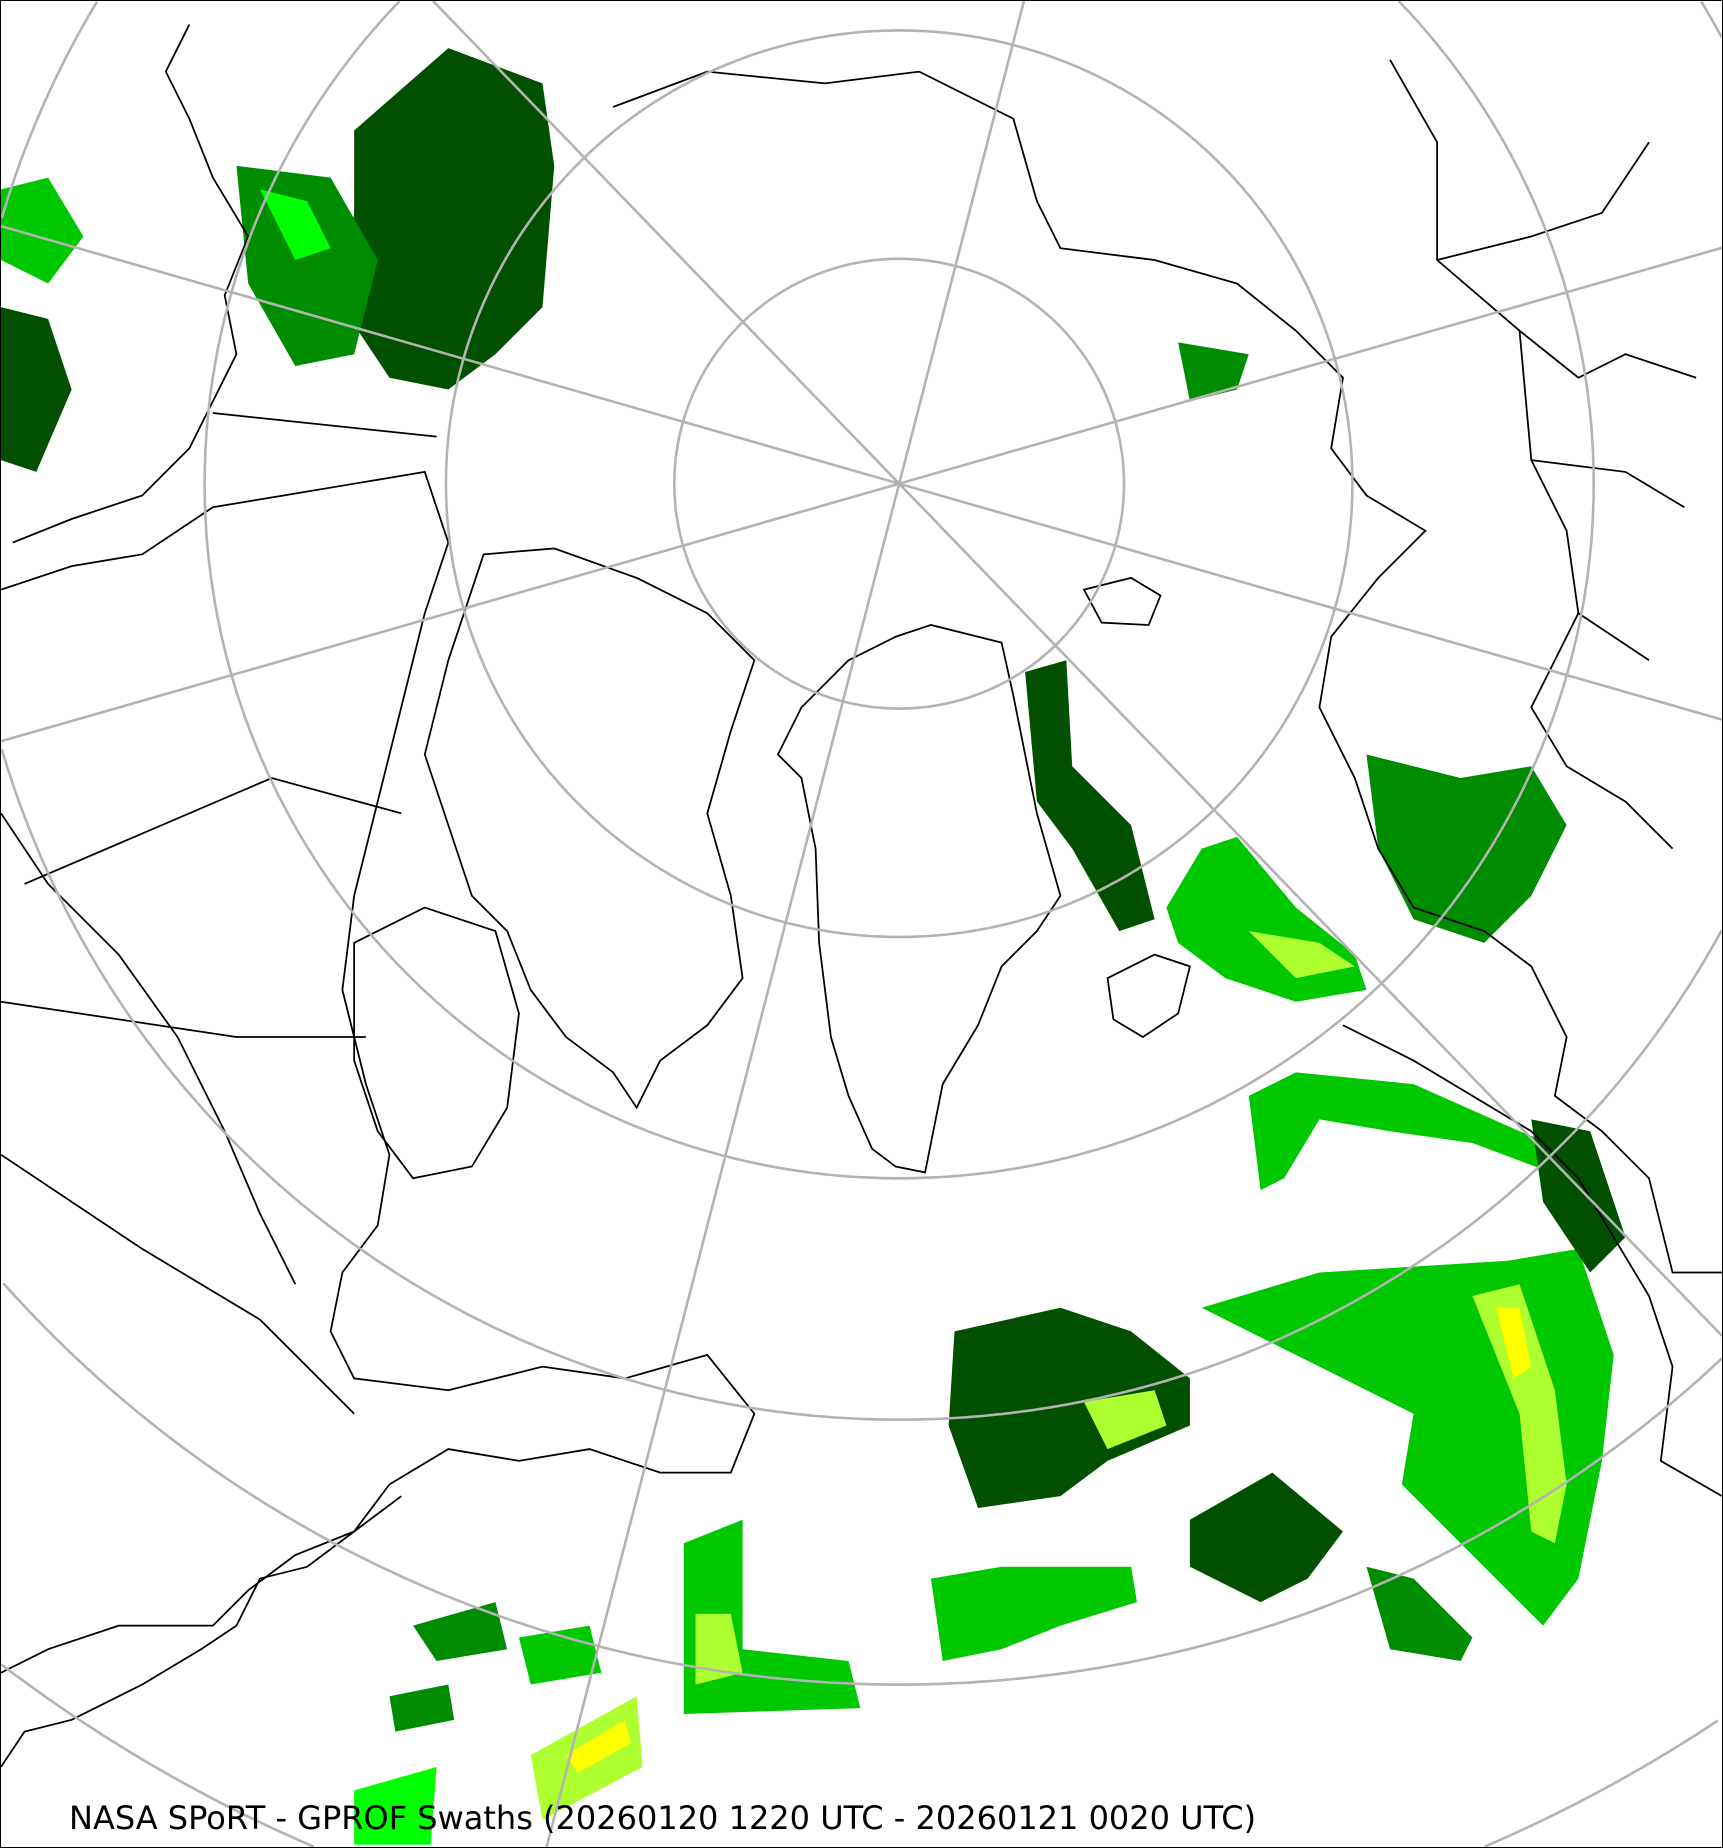 This screenshot has height=1848, width=1723. Describe the element at coordinates (131, 284) in the screenshot. I see `alaska-coastline` at that location.